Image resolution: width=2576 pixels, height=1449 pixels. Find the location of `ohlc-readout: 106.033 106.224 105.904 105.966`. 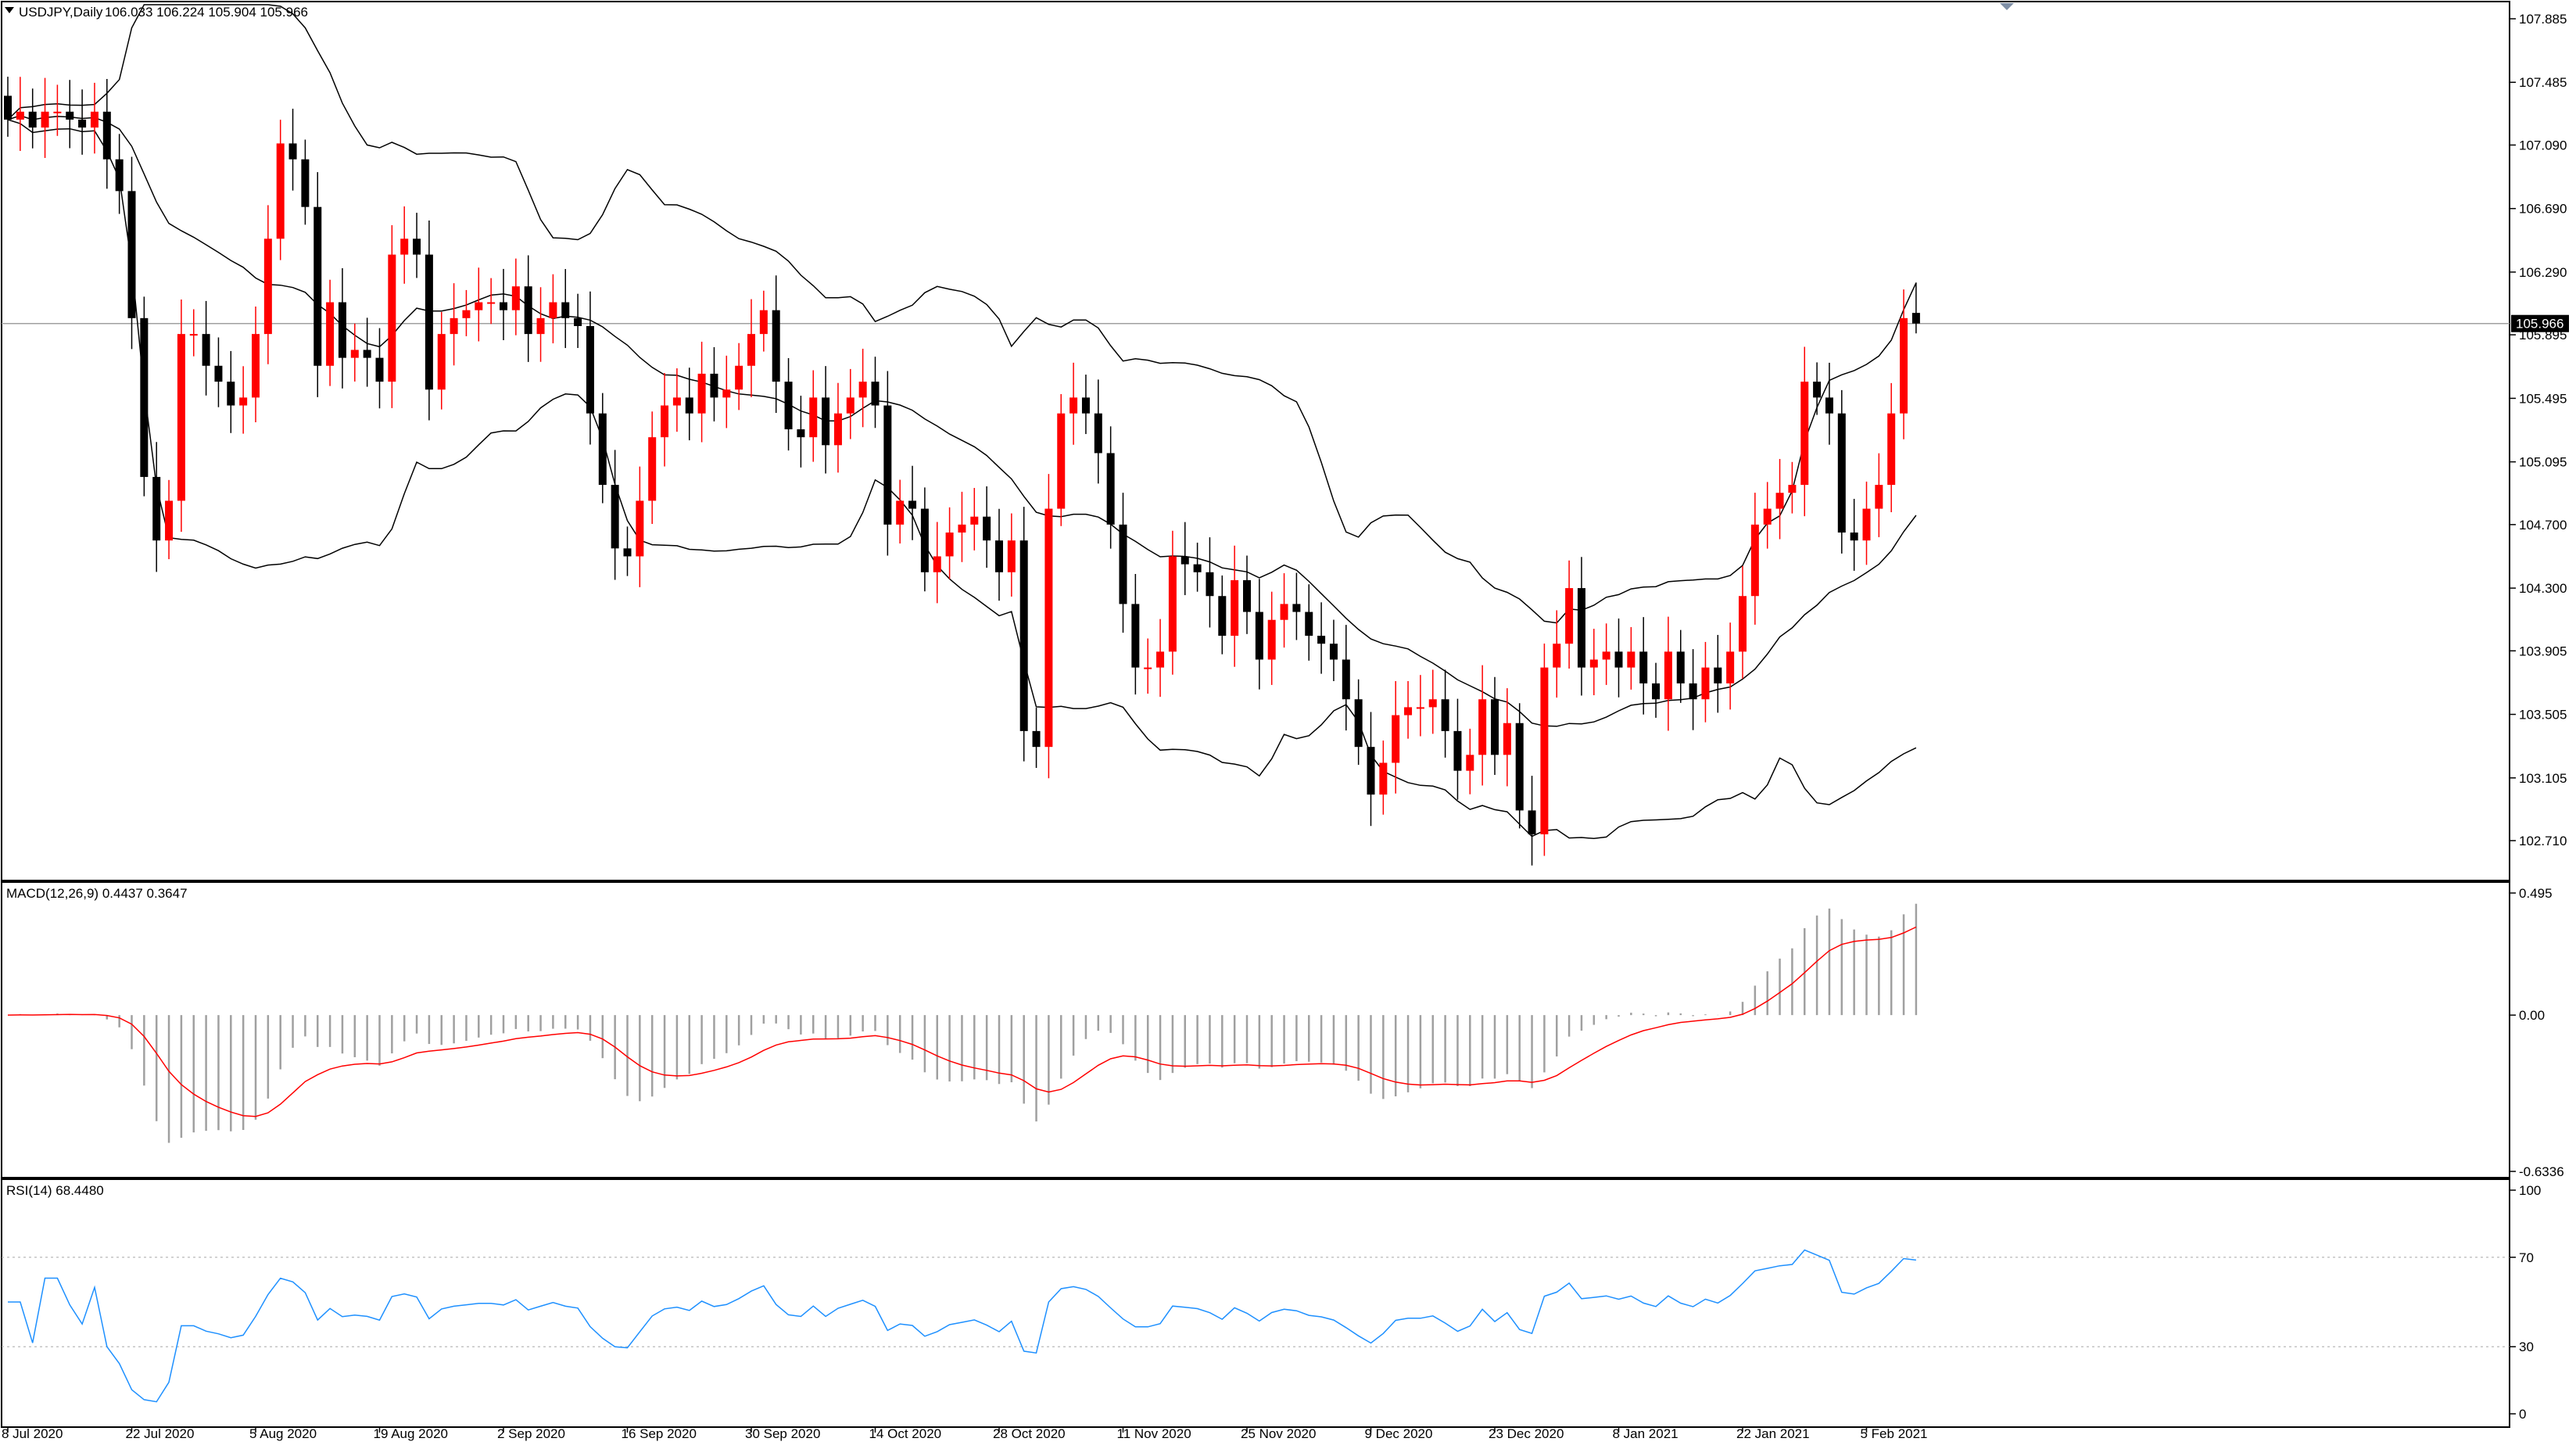

ohlc-readout: 106.033 106.224 105.904 105.966 is located at coordinates (206, 12).